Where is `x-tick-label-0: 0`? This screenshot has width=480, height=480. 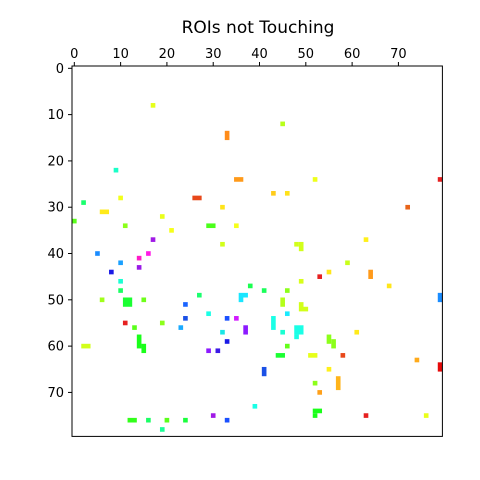
x-tick-label-0: 0 is located at coordinates (74, 54).